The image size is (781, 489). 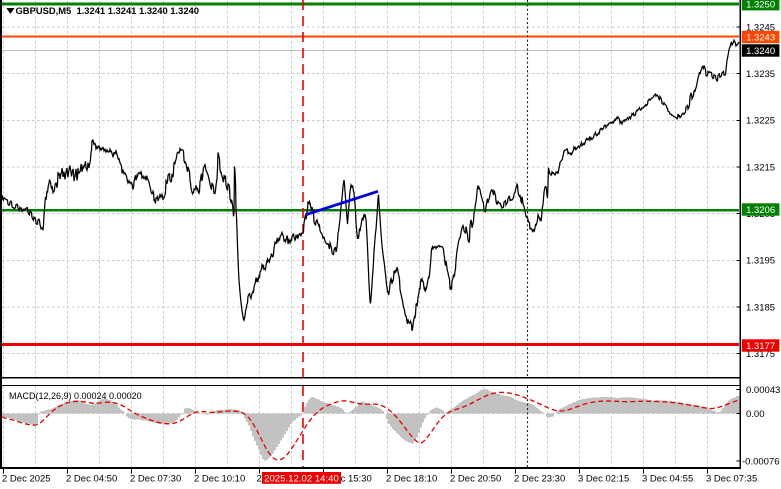 I want to click on svg-text: 2 Dec 10:10, so click(x=219, y=478).